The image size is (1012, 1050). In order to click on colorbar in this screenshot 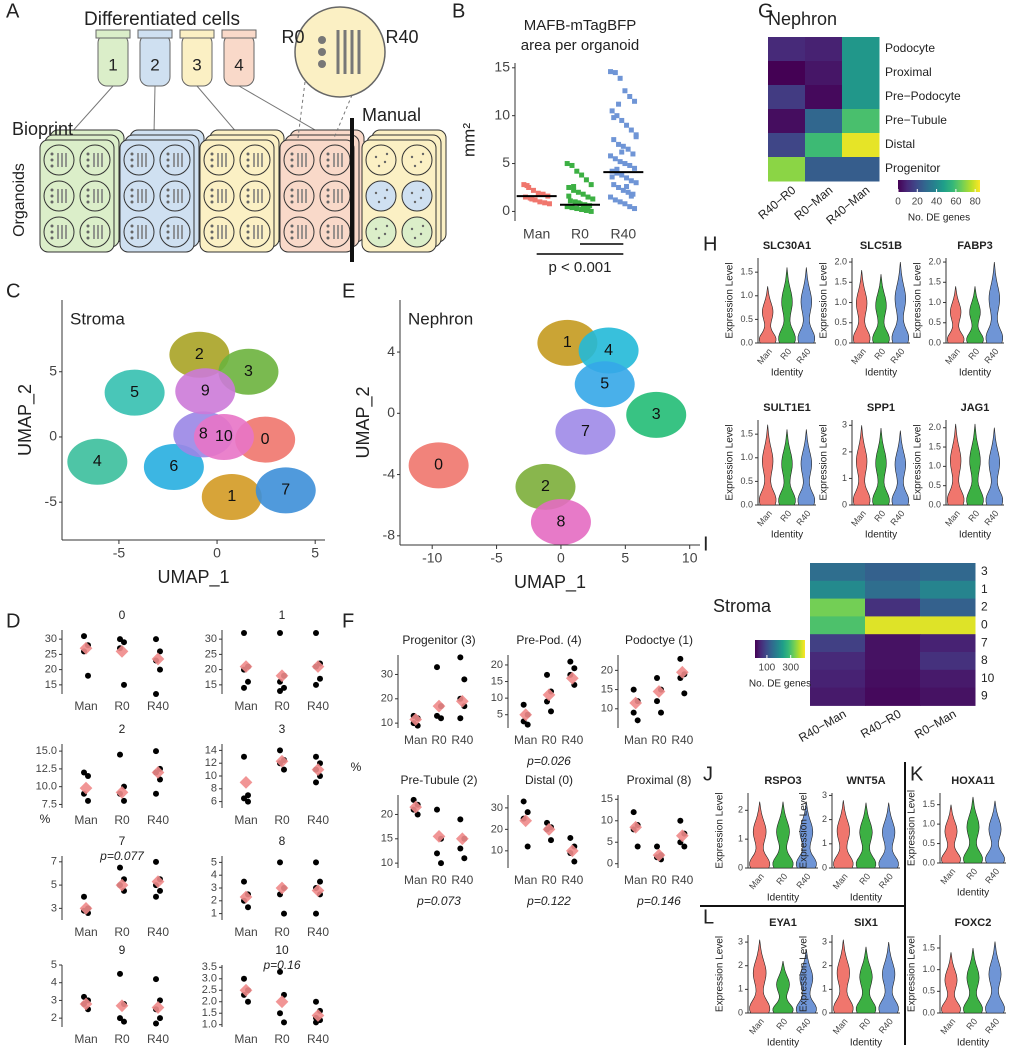, I will do `click(780, 649)`.